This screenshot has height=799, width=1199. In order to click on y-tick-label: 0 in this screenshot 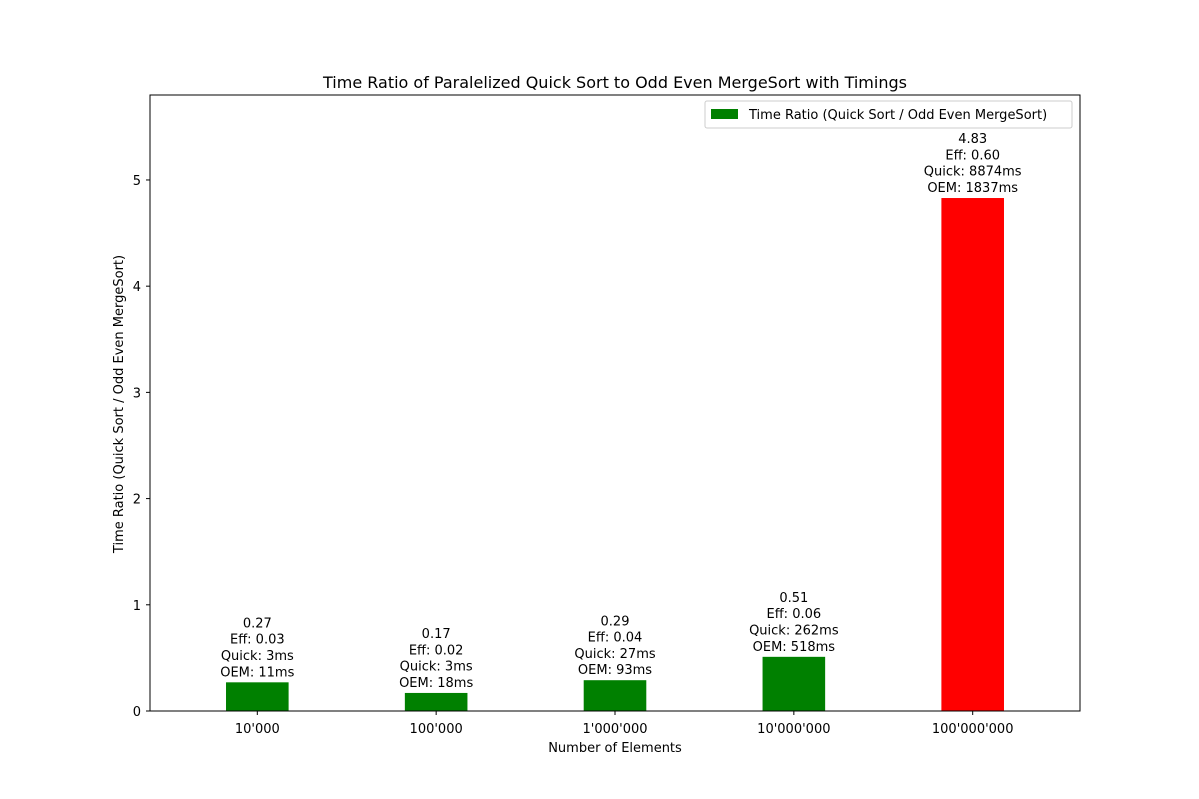, I will do `click(137, 712)`.